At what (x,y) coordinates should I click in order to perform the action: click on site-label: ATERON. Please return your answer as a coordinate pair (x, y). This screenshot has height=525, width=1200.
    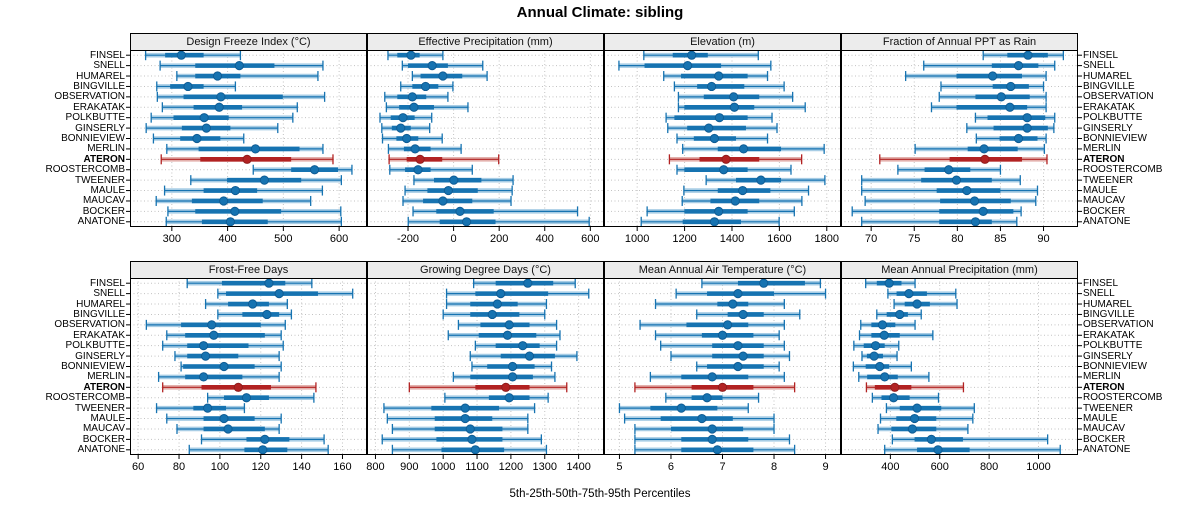
    Looking at the image, I should click on (1104, 159).